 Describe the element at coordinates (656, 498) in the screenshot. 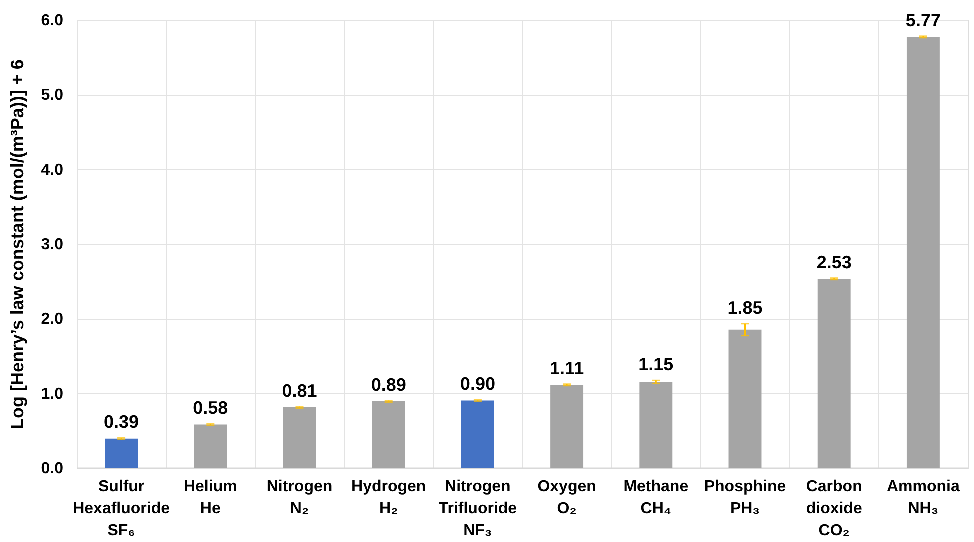

I see `x-tick-label: Methane CH₄` at that location.